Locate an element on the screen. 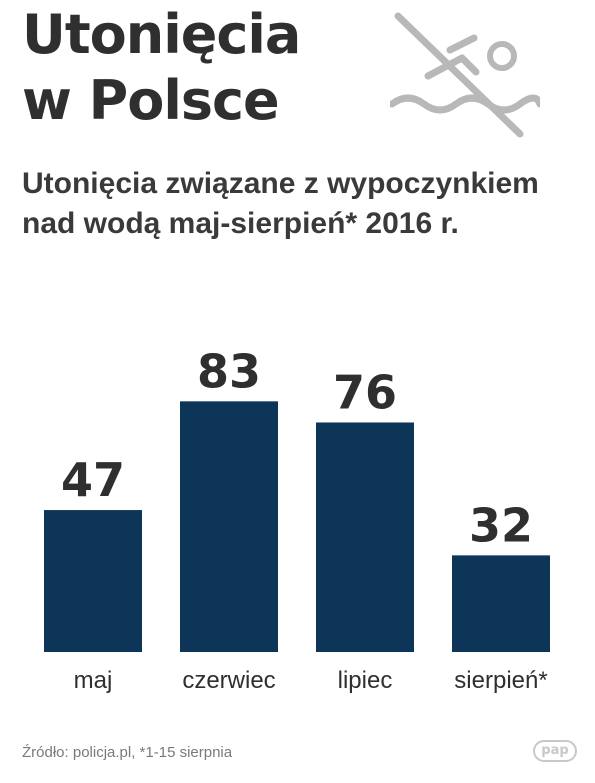  title-line-2: w Polsce is located at coordinates (151, 100).